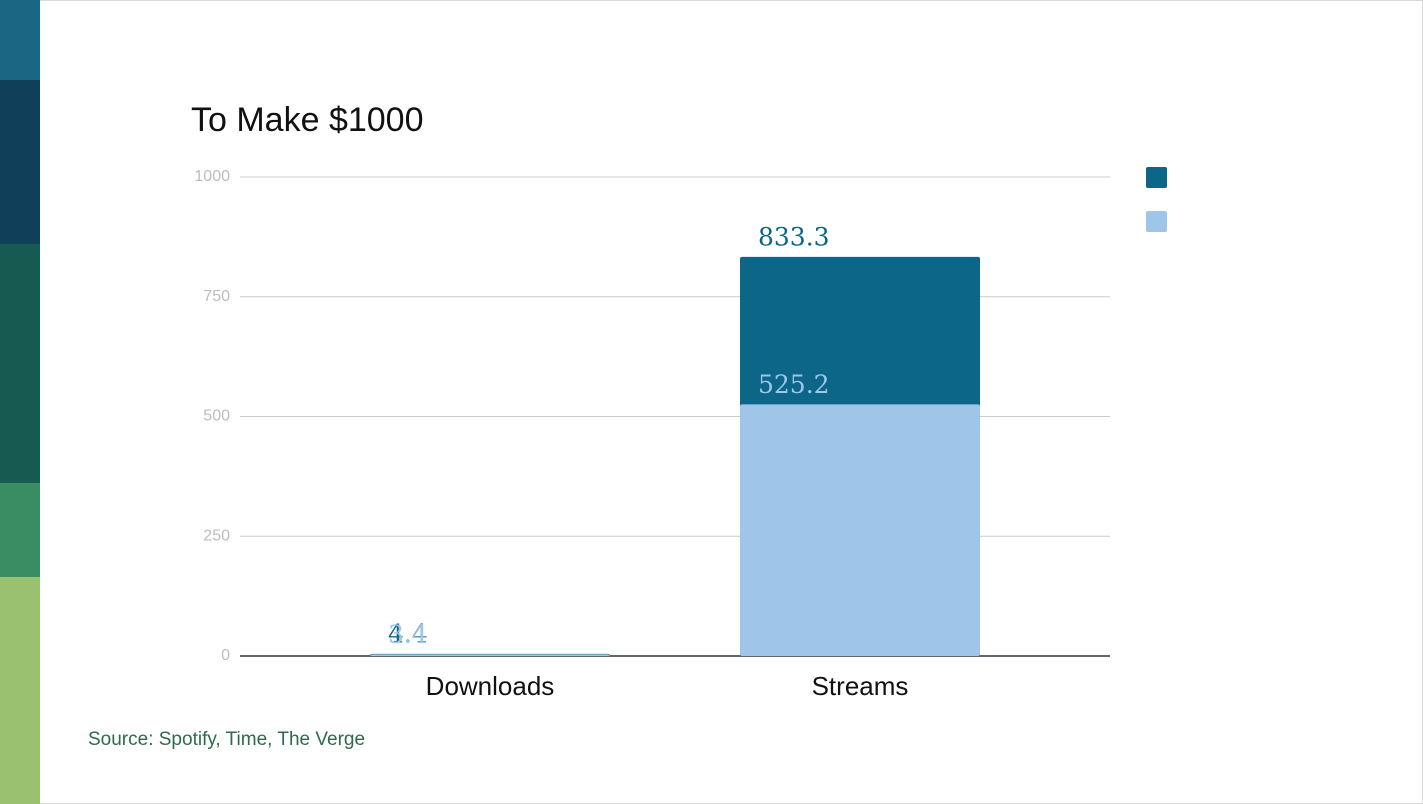  What do you see at coordinates (216, 535) in the screenshot?
I see `y-tick-label: 250` at bounding box center [216, 535].